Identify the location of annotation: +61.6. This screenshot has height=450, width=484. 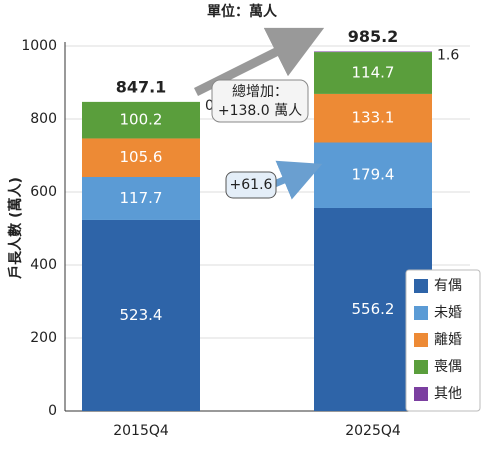
(251, 185).